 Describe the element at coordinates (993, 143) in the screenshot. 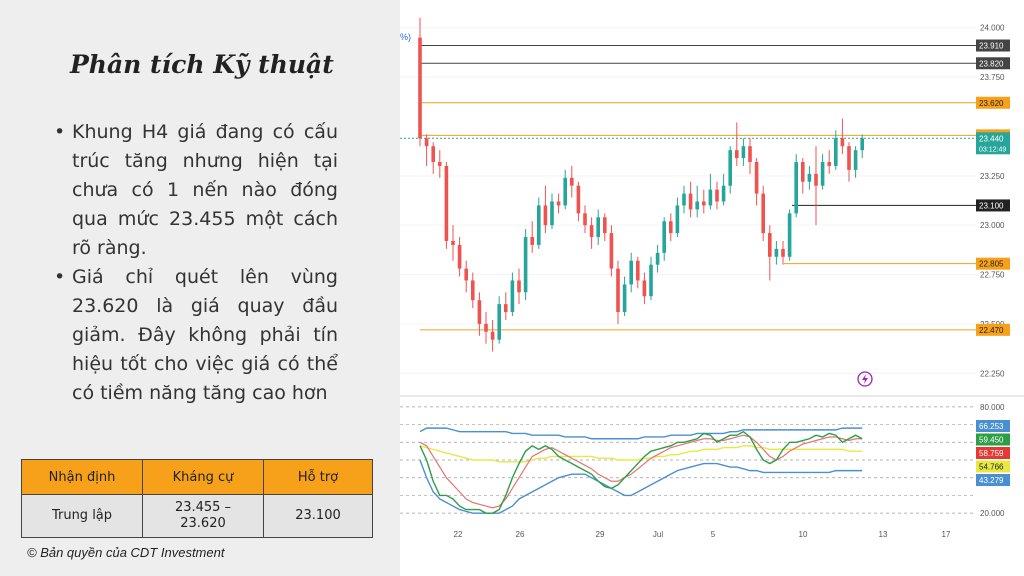

I see `current-price-tag` at that location.